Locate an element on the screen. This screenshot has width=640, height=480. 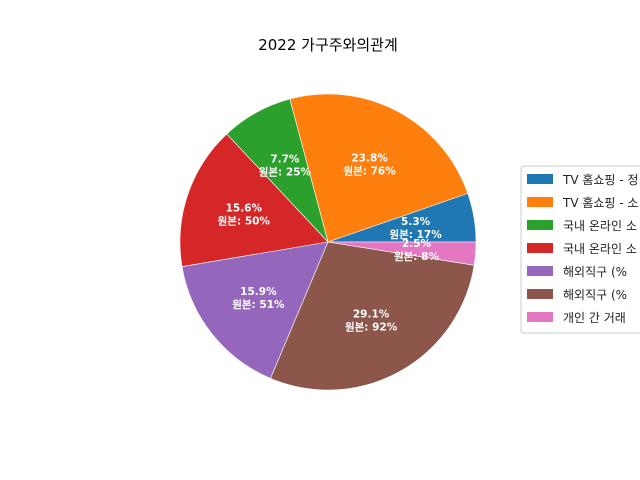
legend-entry-3: 국내 온라인 소 is located at coordinates (600, 249).